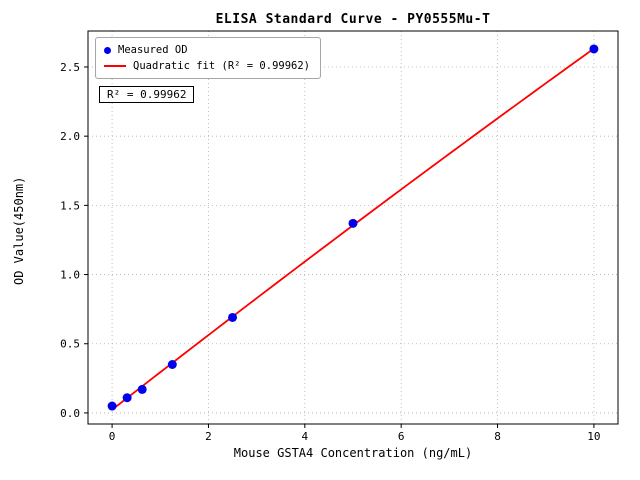  What do you see at coordinates (70, 413) in the screenshot?
I see `y-tick-label: 0.0` at bounding box center [70, 413].